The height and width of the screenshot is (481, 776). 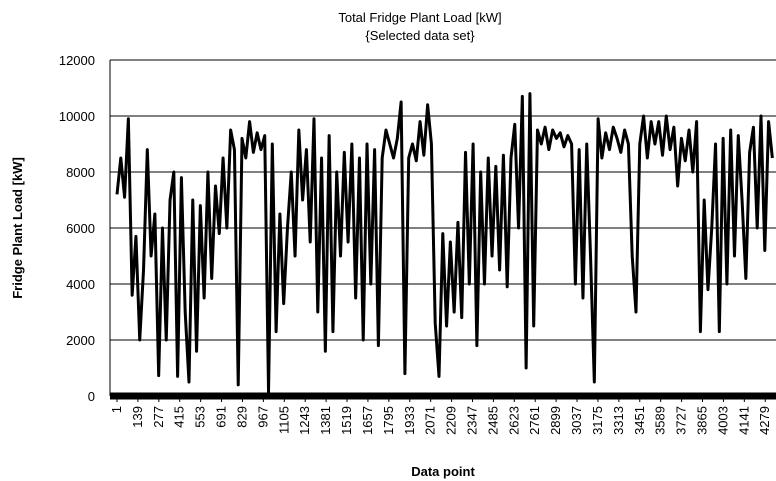 What do you see at coordinates (158, 417) in the screenshot?
I see `x-tick-label: 277` at bounding box center [158, 417].